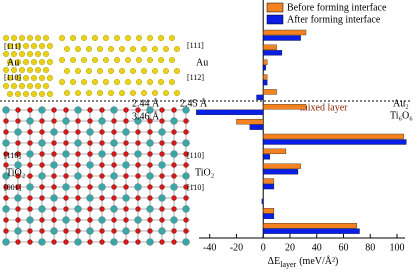  I want to click on distance-label: 3.46 Å, so click(146, 116).